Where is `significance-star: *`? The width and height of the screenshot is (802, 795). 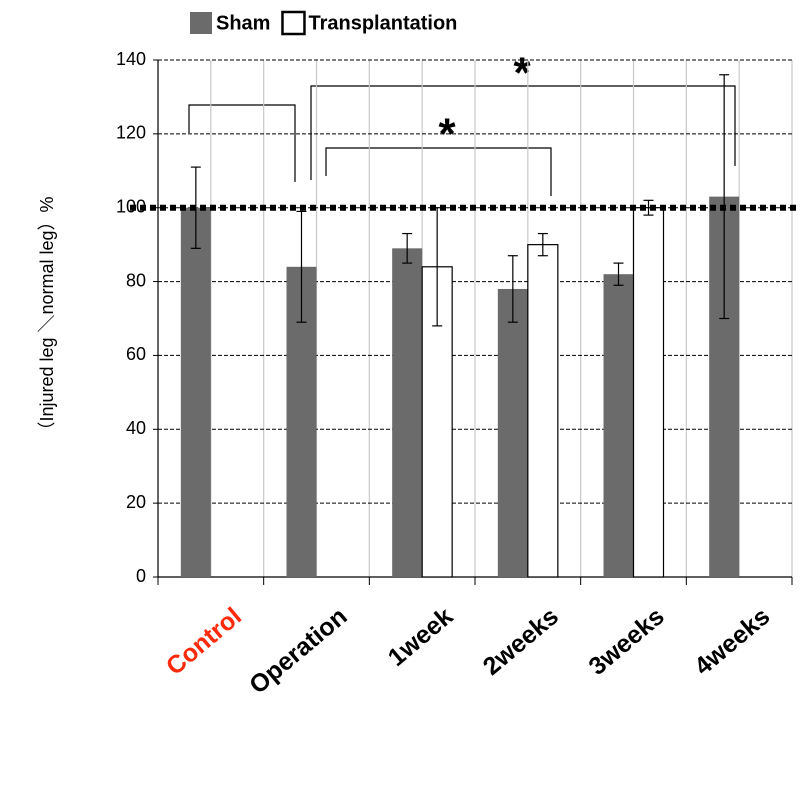 significance-star: * is located at coordinates (522, 73).